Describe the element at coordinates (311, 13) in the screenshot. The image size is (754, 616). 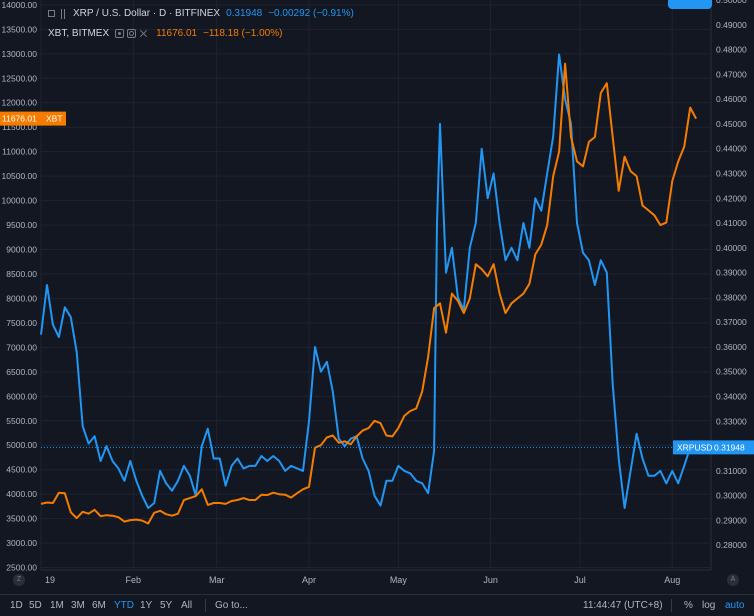
I see `main-change: −0.00292 (−0.91%)` at that location.